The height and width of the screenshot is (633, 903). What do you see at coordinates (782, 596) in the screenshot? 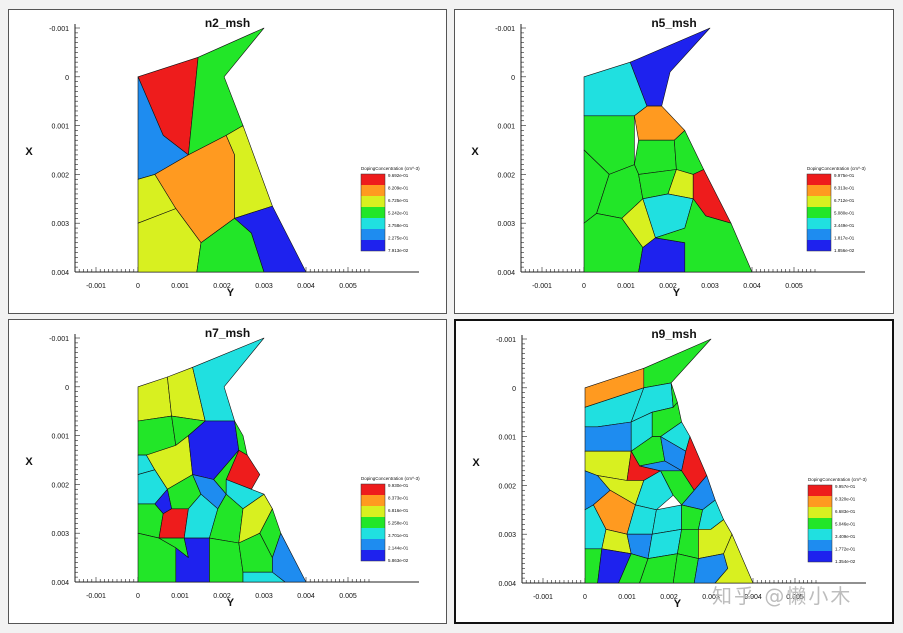
I see `watermark-text: 知乎 @懒小木` at bounding box center [782, 596].